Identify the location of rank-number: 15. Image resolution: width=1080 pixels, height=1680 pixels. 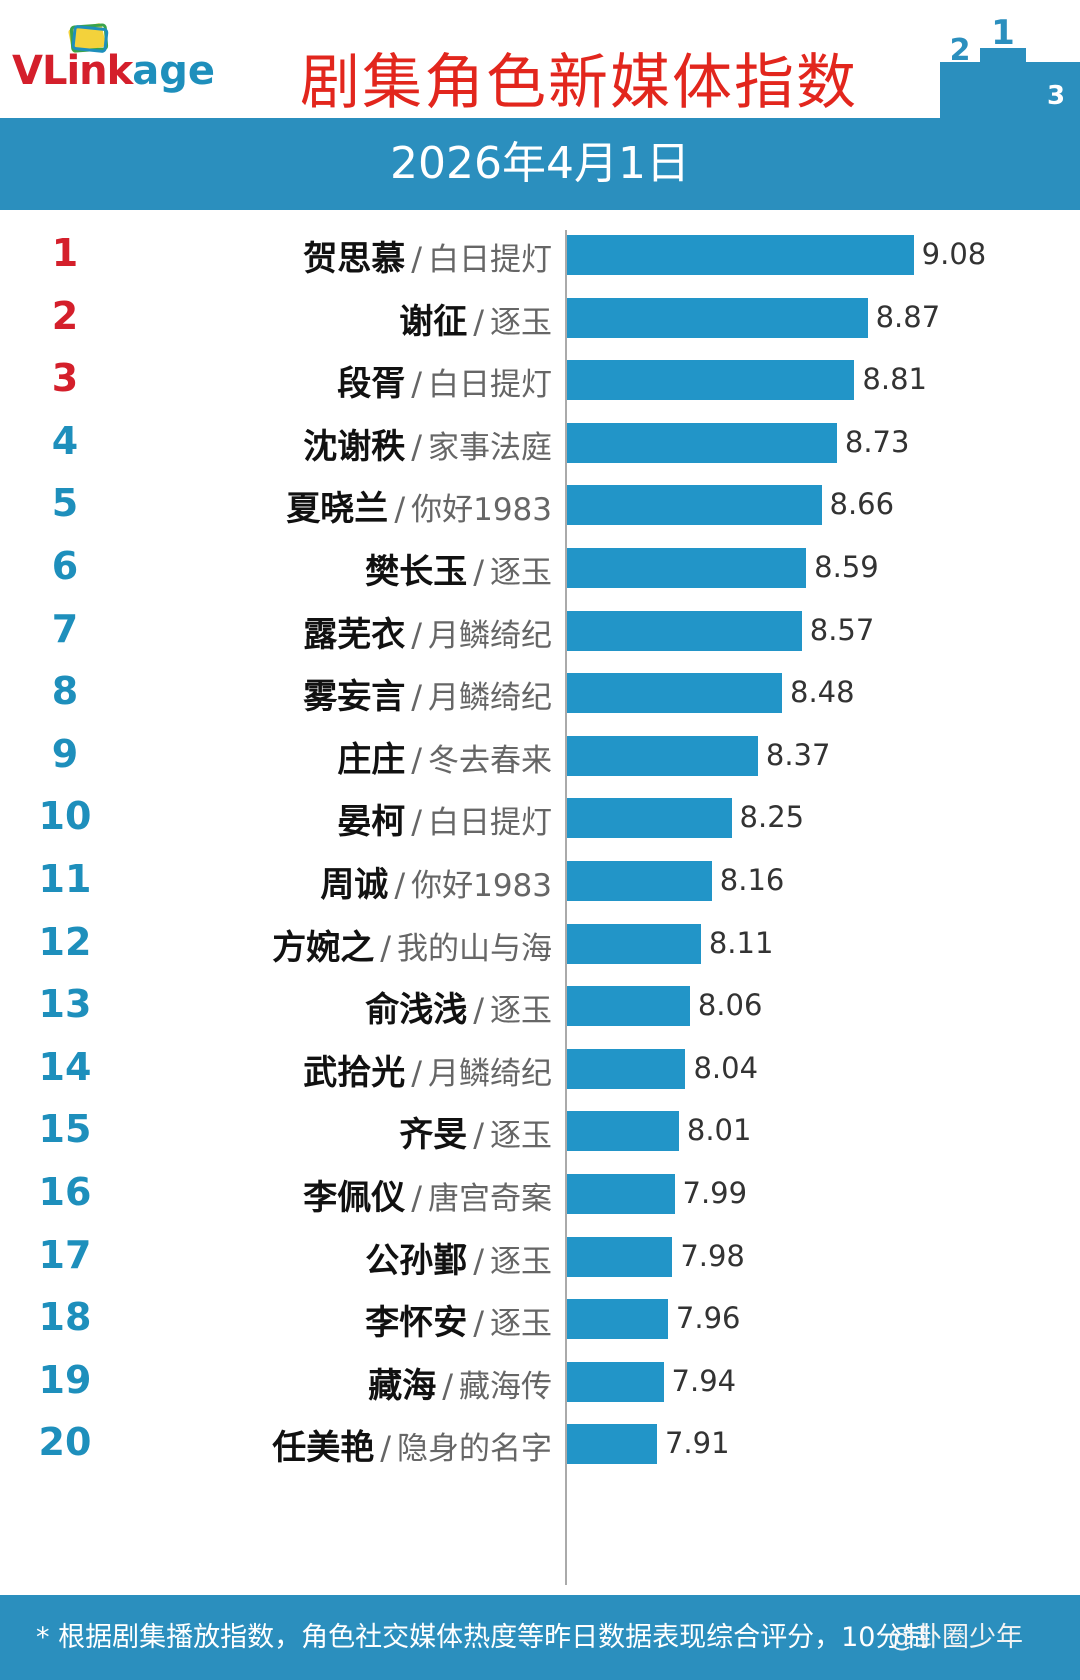
(65, 1129).